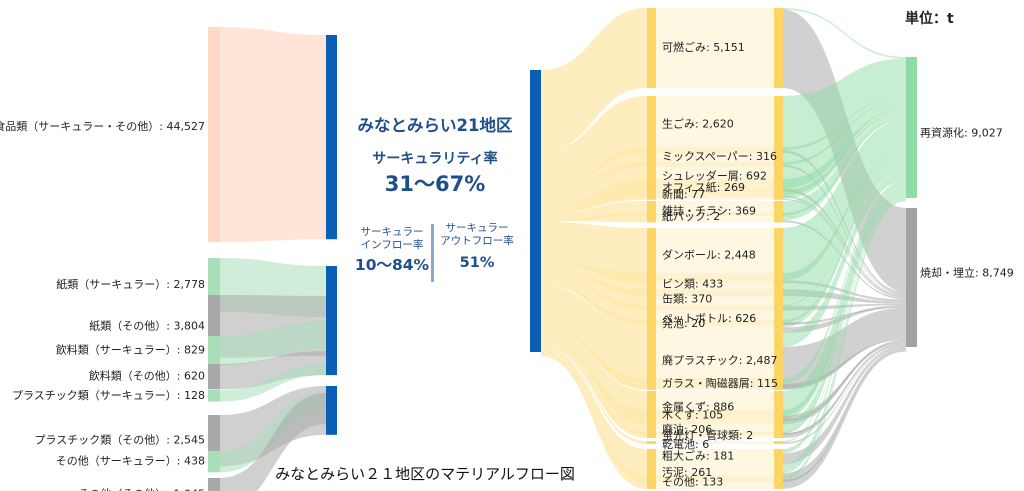  I want to click on inflow-label-line1: サーキュラー, so click(392, 232).